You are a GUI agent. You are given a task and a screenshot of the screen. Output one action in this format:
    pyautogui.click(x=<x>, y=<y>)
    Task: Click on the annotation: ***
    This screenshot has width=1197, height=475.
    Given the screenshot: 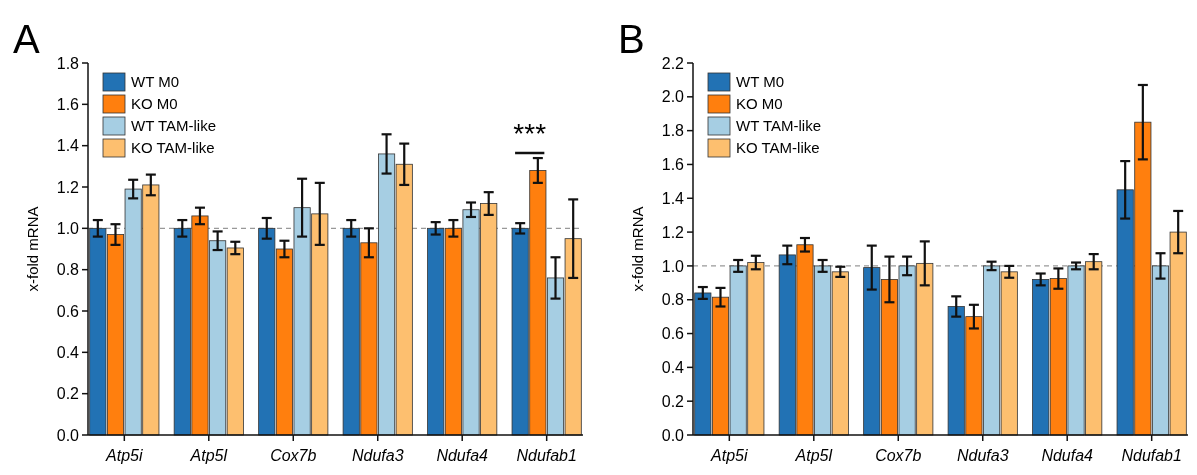 What is the action you would take?
    pyautogui.click(x=530, y=133)
    